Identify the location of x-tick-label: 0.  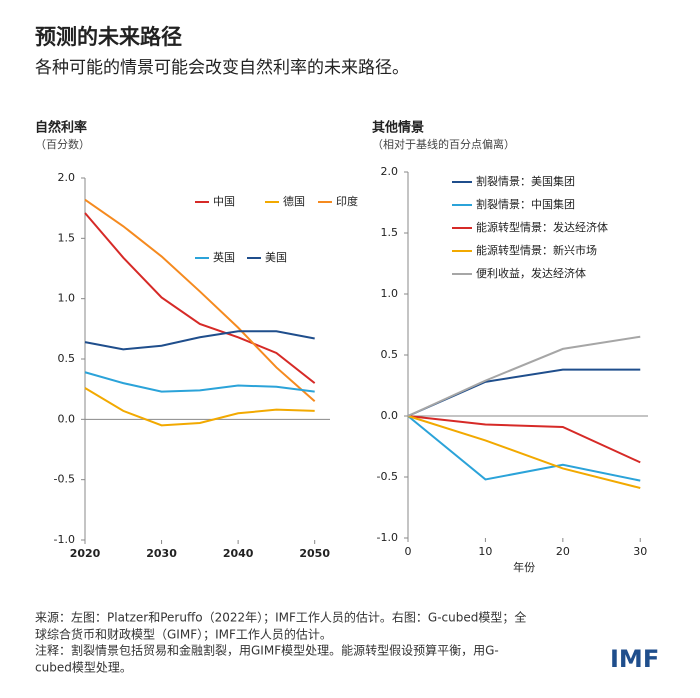
(408, 551).